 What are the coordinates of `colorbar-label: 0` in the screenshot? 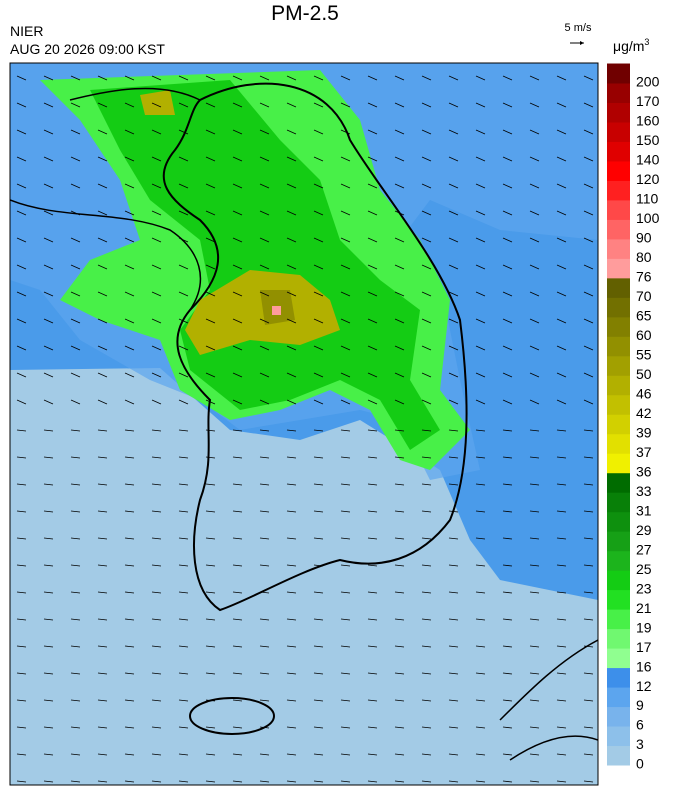 It's located at (640, 764).